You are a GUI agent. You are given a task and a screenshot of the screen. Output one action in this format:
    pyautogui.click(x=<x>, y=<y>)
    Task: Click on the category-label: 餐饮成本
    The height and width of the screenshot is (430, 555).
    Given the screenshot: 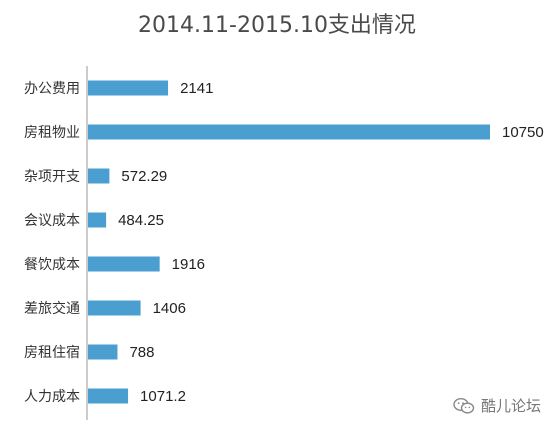 What is the action you would take?
    pyautogui.click(x=52, y=265)
    